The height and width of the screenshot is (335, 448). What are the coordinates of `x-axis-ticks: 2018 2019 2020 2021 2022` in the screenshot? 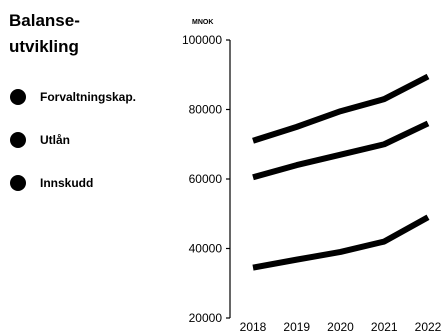 It's located at (341, 327).